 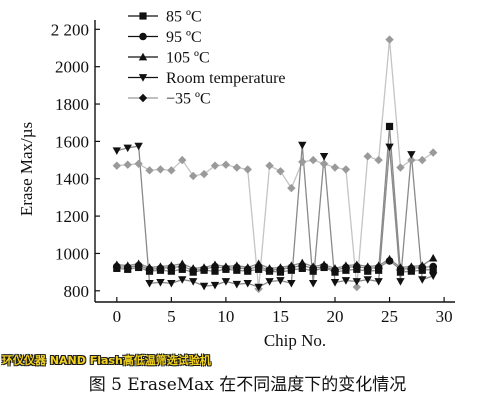 I want to click on legend-label: Room temperature, so click(x=226, y=78).